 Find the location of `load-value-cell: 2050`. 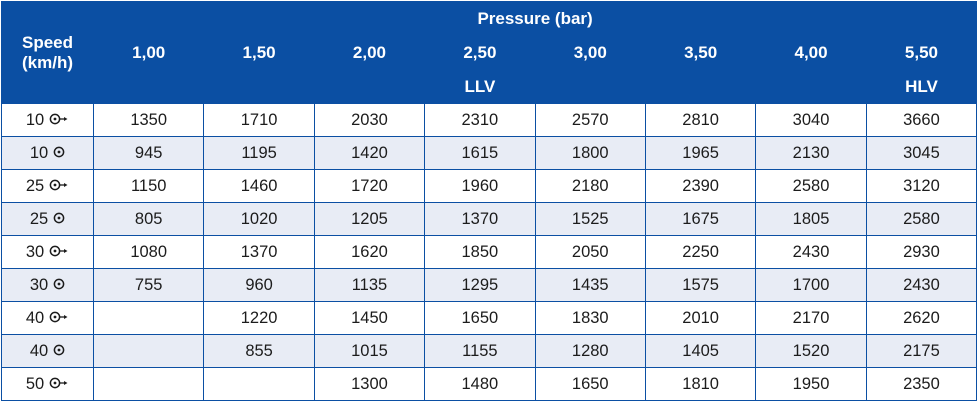

load-value-cell: 2050 is located at coordinates (590, 252).